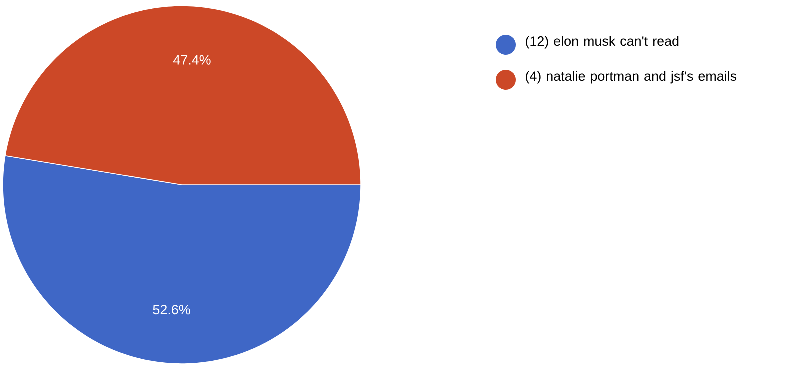 Image resolution: width=805 pixels, height=368 pixels. I want to click on data-label: 47.4%, so click(192, 60).